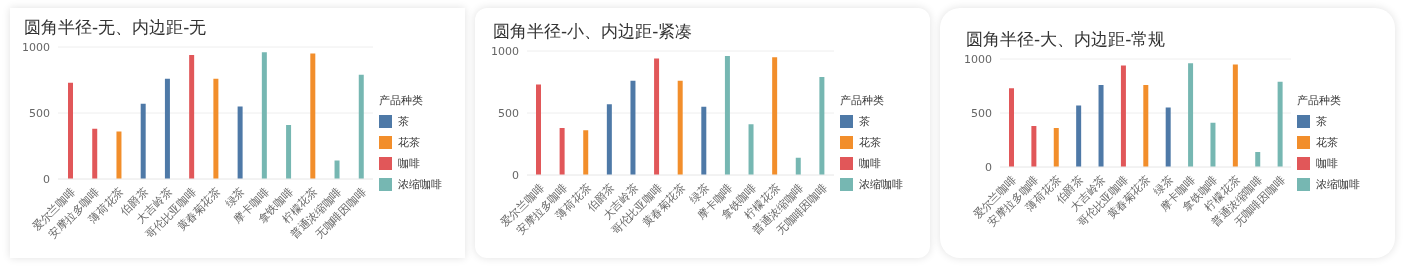 This screenshot has height=271, width=1417. I want to click on chart-title: 圆角半径-小、内边距-紧凑, so click(593, 31).